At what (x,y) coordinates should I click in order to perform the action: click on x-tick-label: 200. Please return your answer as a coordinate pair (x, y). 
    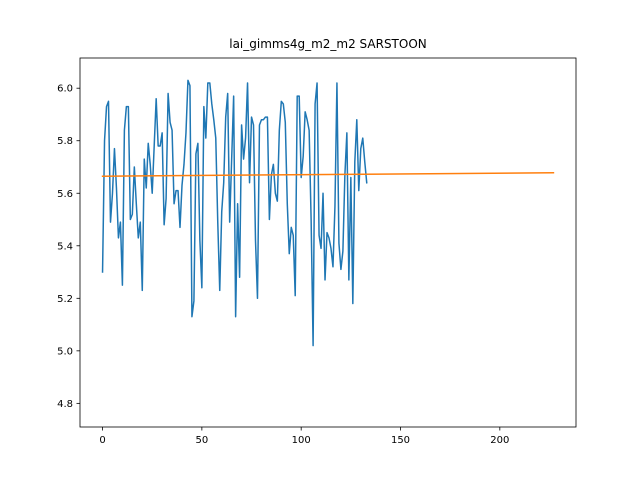
    Looking at the image, I should click on (499, 440).